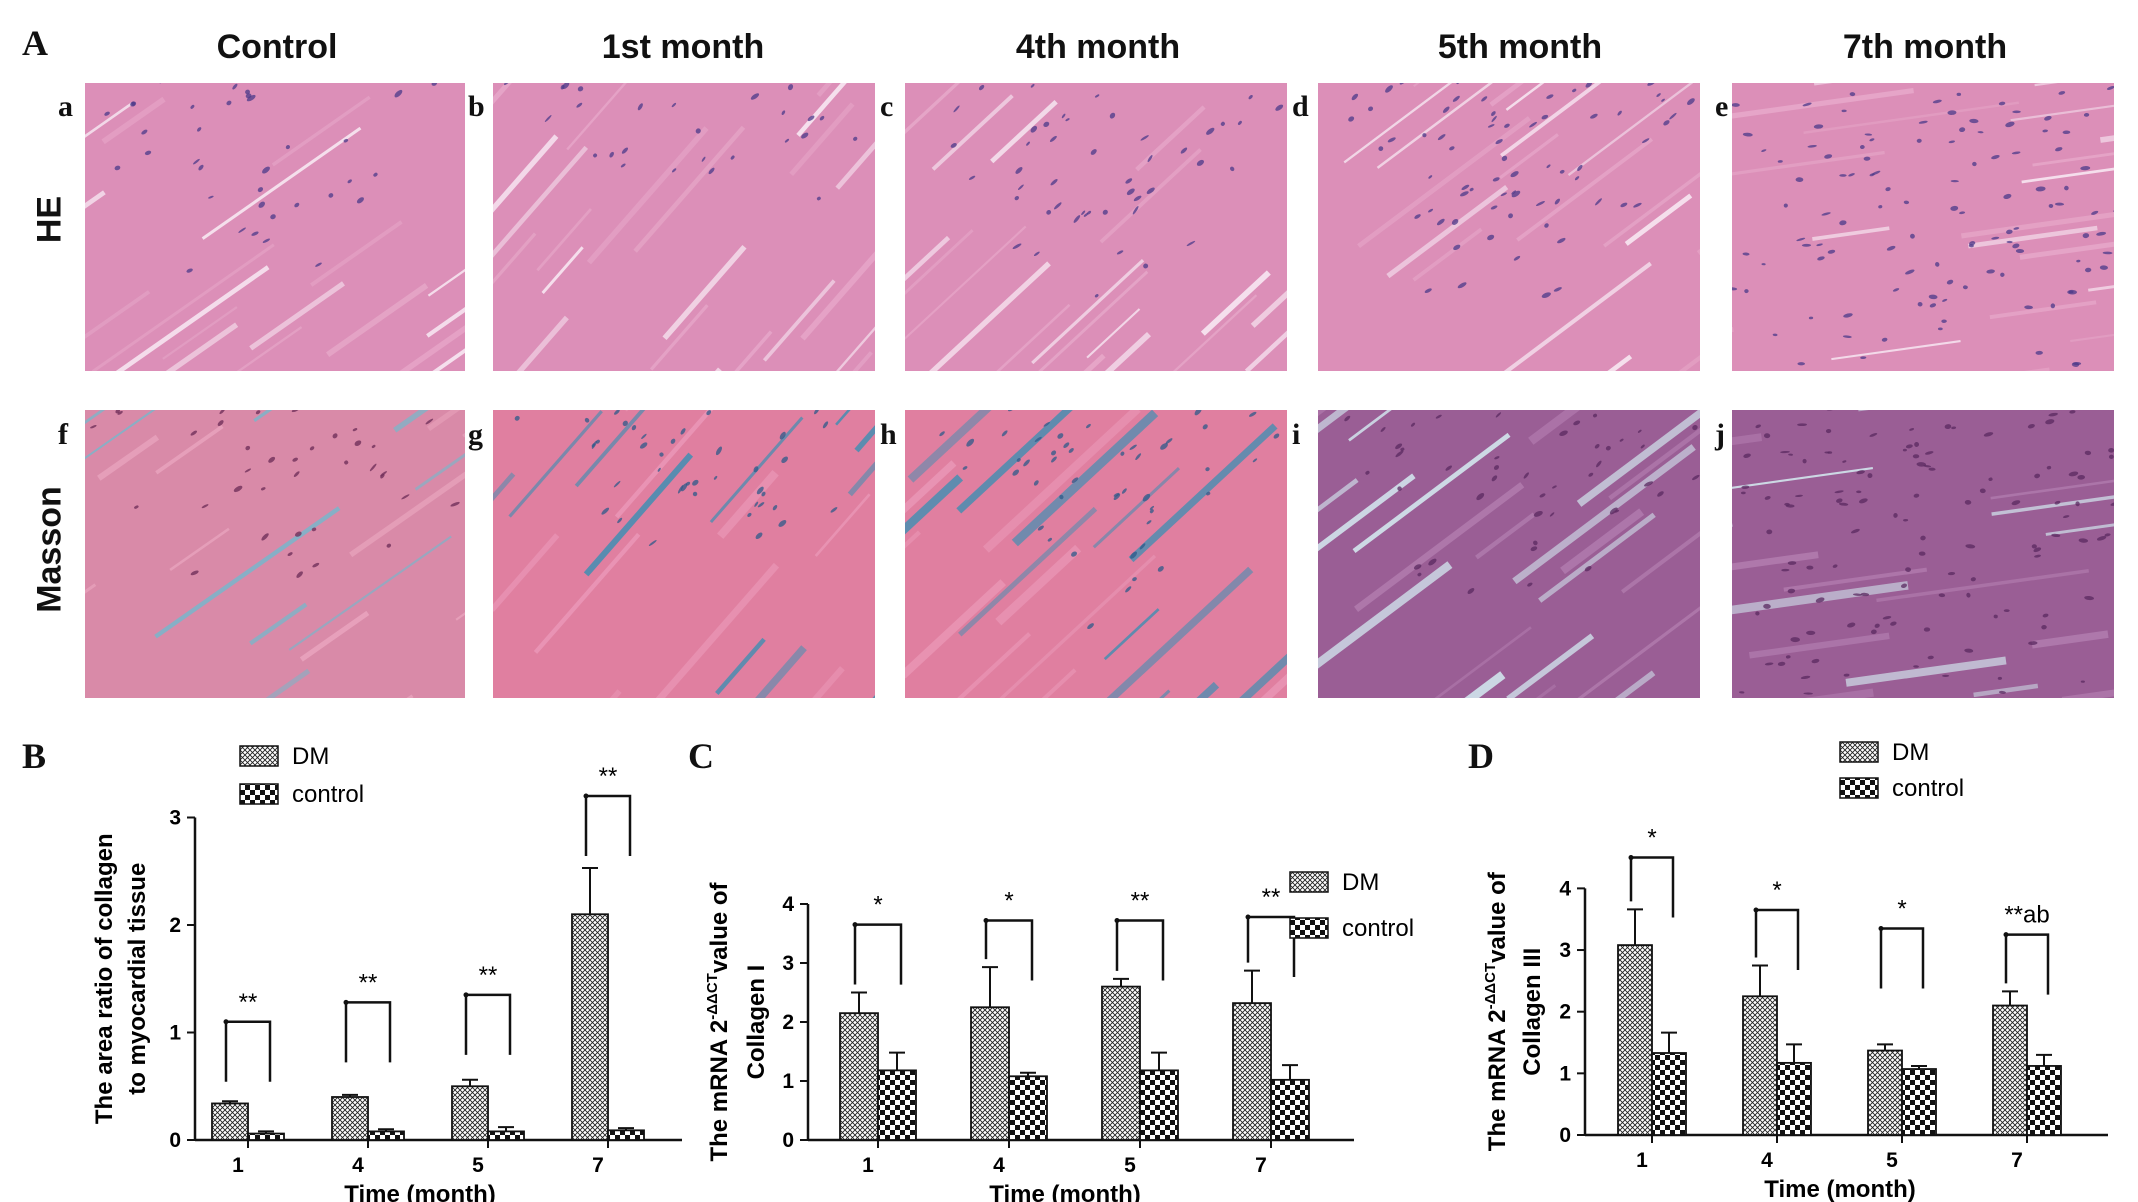  I want to click on he-micrograph-control, so click(275, 227).